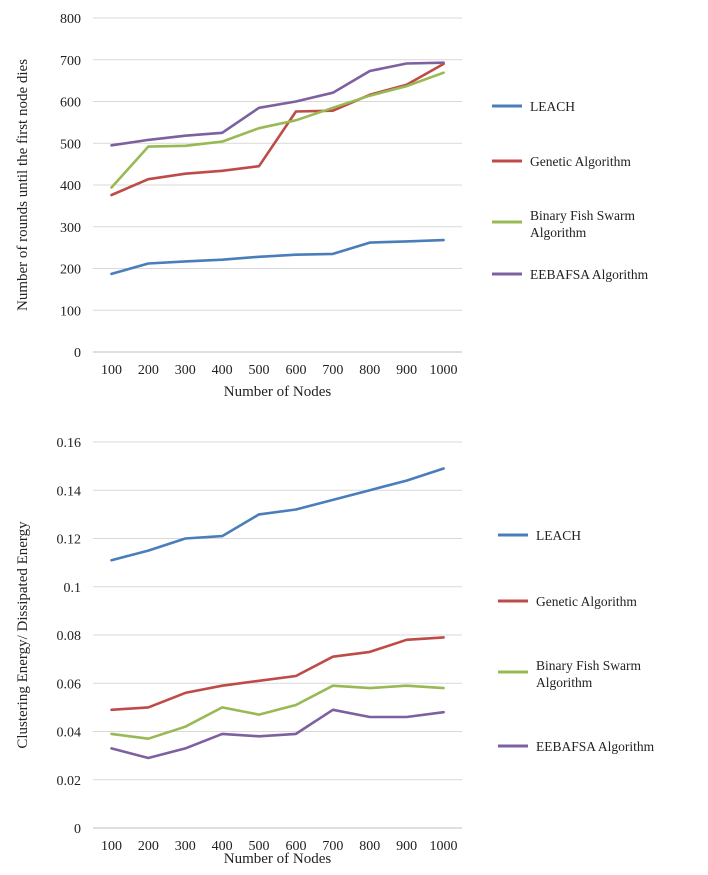 This screenshot has height=875, width=708. Describe the element at coordinates (69, 733) in the screenshot. I see `y-tick-label: 0.04` at that location.